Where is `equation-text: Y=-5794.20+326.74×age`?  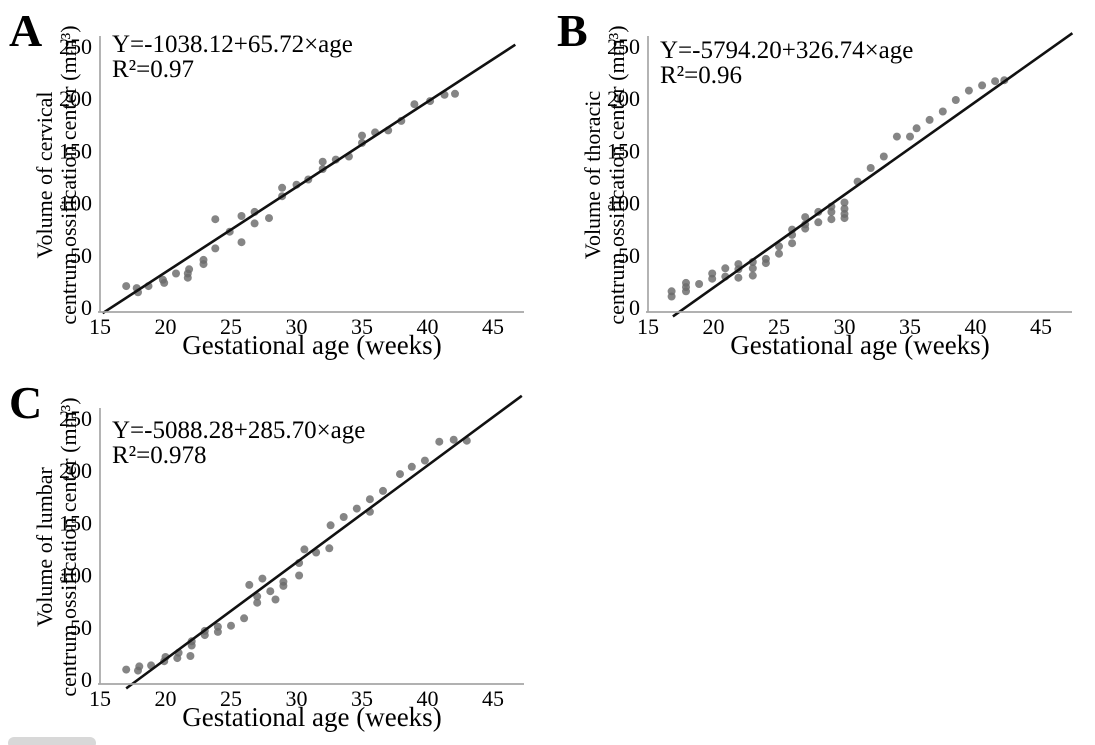 equation-text: Y=-5794.20+326.74×age is located at coordinates (787, 50).